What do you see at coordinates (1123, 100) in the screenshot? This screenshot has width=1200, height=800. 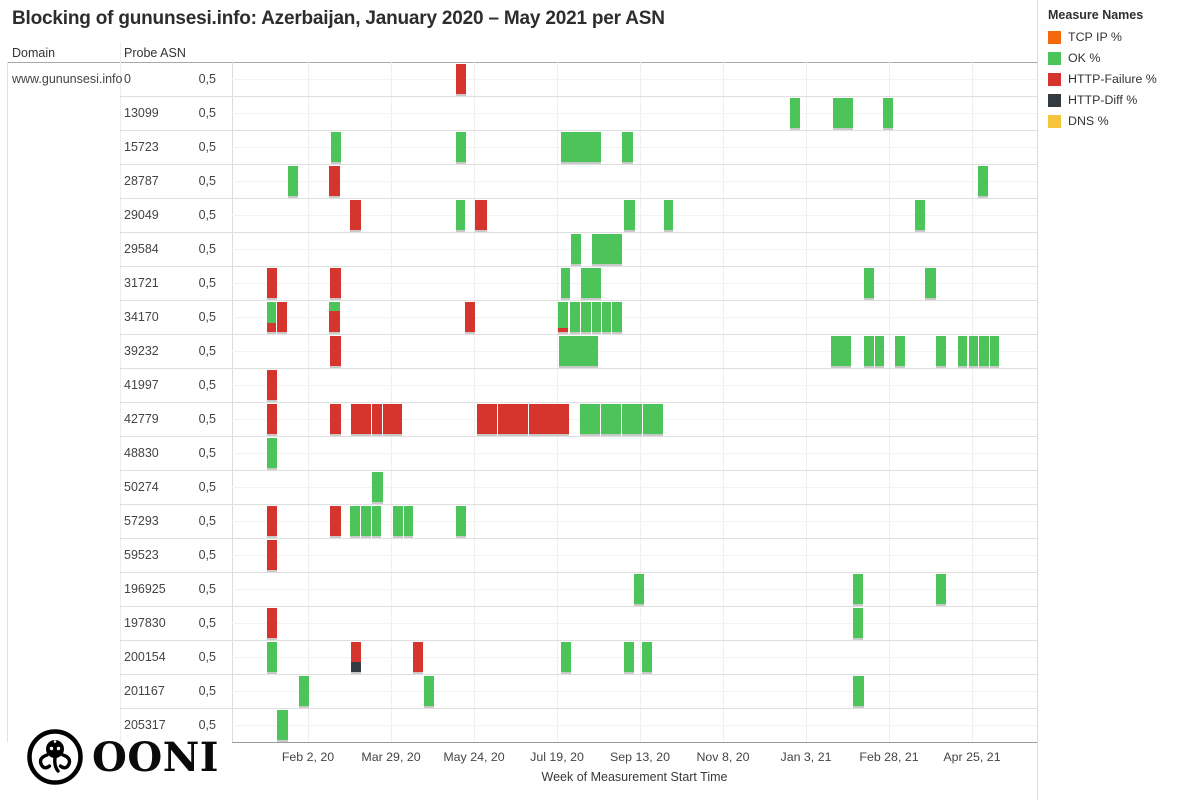 I see `legend-item-http-diff: HTTP-Diff %` at bounding box center [1123, 100].